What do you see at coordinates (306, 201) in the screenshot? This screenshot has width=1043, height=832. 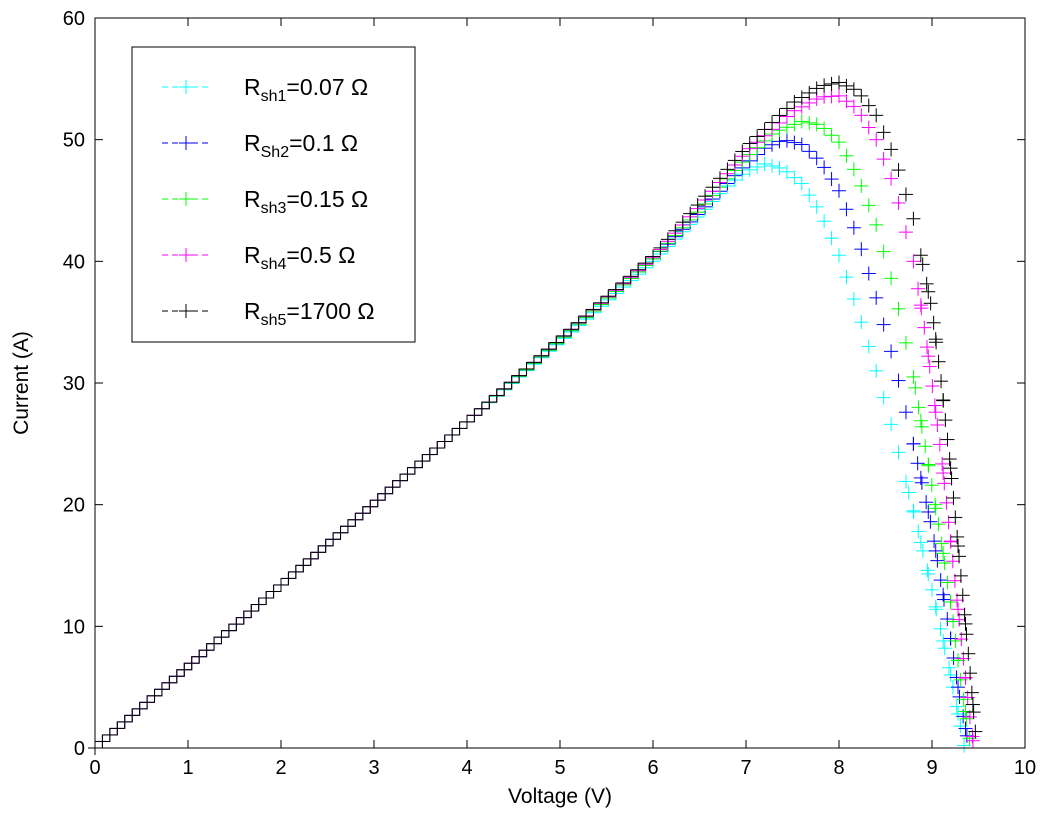 I see `legend-label: Rsh3=0.15 Ω` at bounding box center [306, 201].